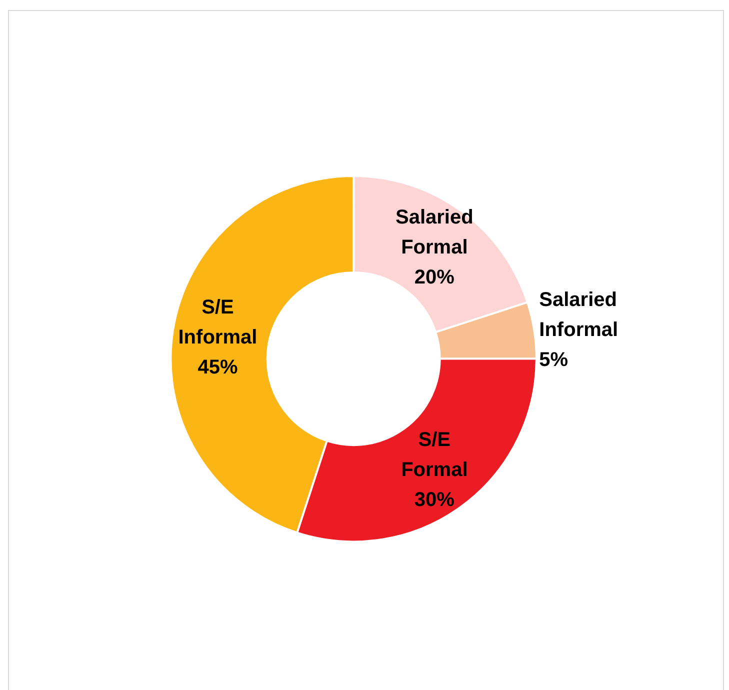 The width and height of the screenshot is (729, 690). Describe the element at coordinates (434, 500) in the screenshot. I see `data-label: 30%` at that location.